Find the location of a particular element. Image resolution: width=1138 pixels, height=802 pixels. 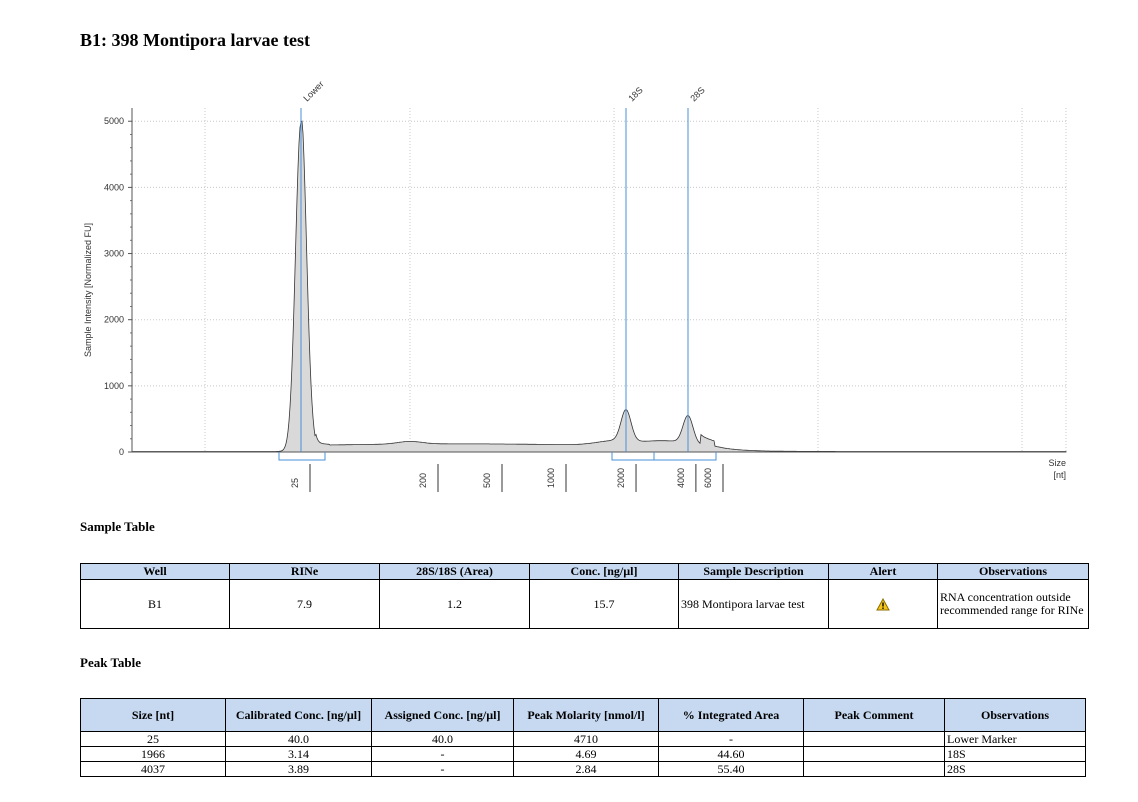

col-header-assigned-conc: Assigned Conc. [ng/µl] is located at coordinates (442, 715).